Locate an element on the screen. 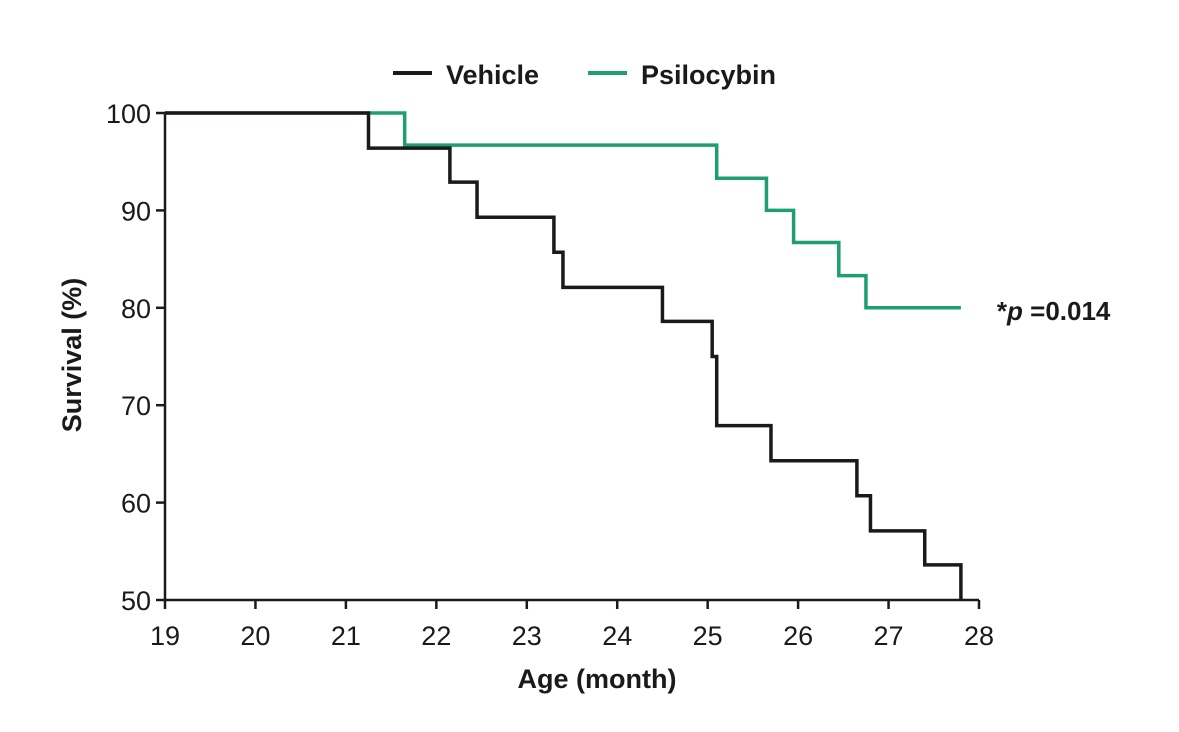 Image resolution: width=1179 pixels, height=732 pixels. y-tick-label: 70 is located at coordinates (136, 406).